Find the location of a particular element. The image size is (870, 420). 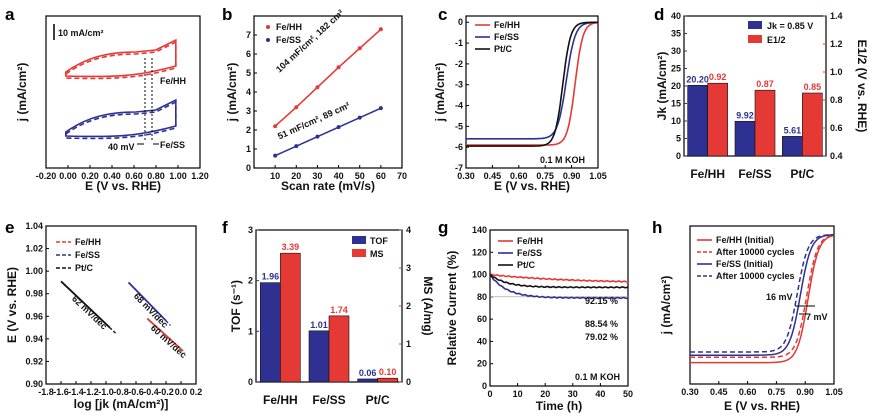

panel-d-bar-ehalf-label: 0.87 is located at coordinates (765, 84).